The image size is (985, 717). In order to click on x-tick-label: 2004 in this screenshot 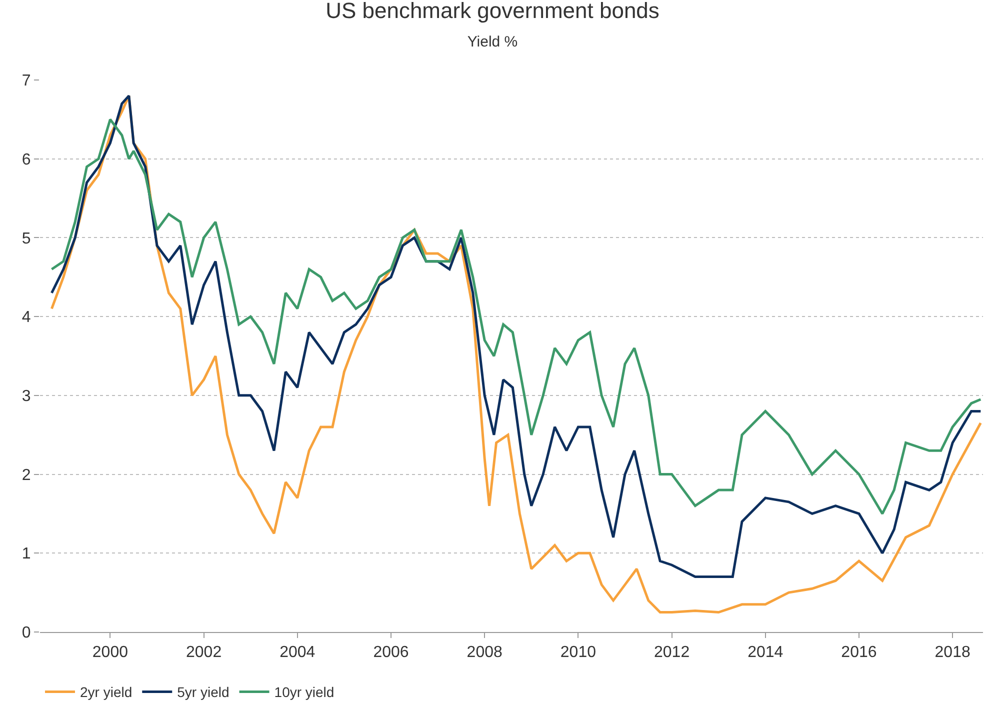, I will do `click(298, 653)`.